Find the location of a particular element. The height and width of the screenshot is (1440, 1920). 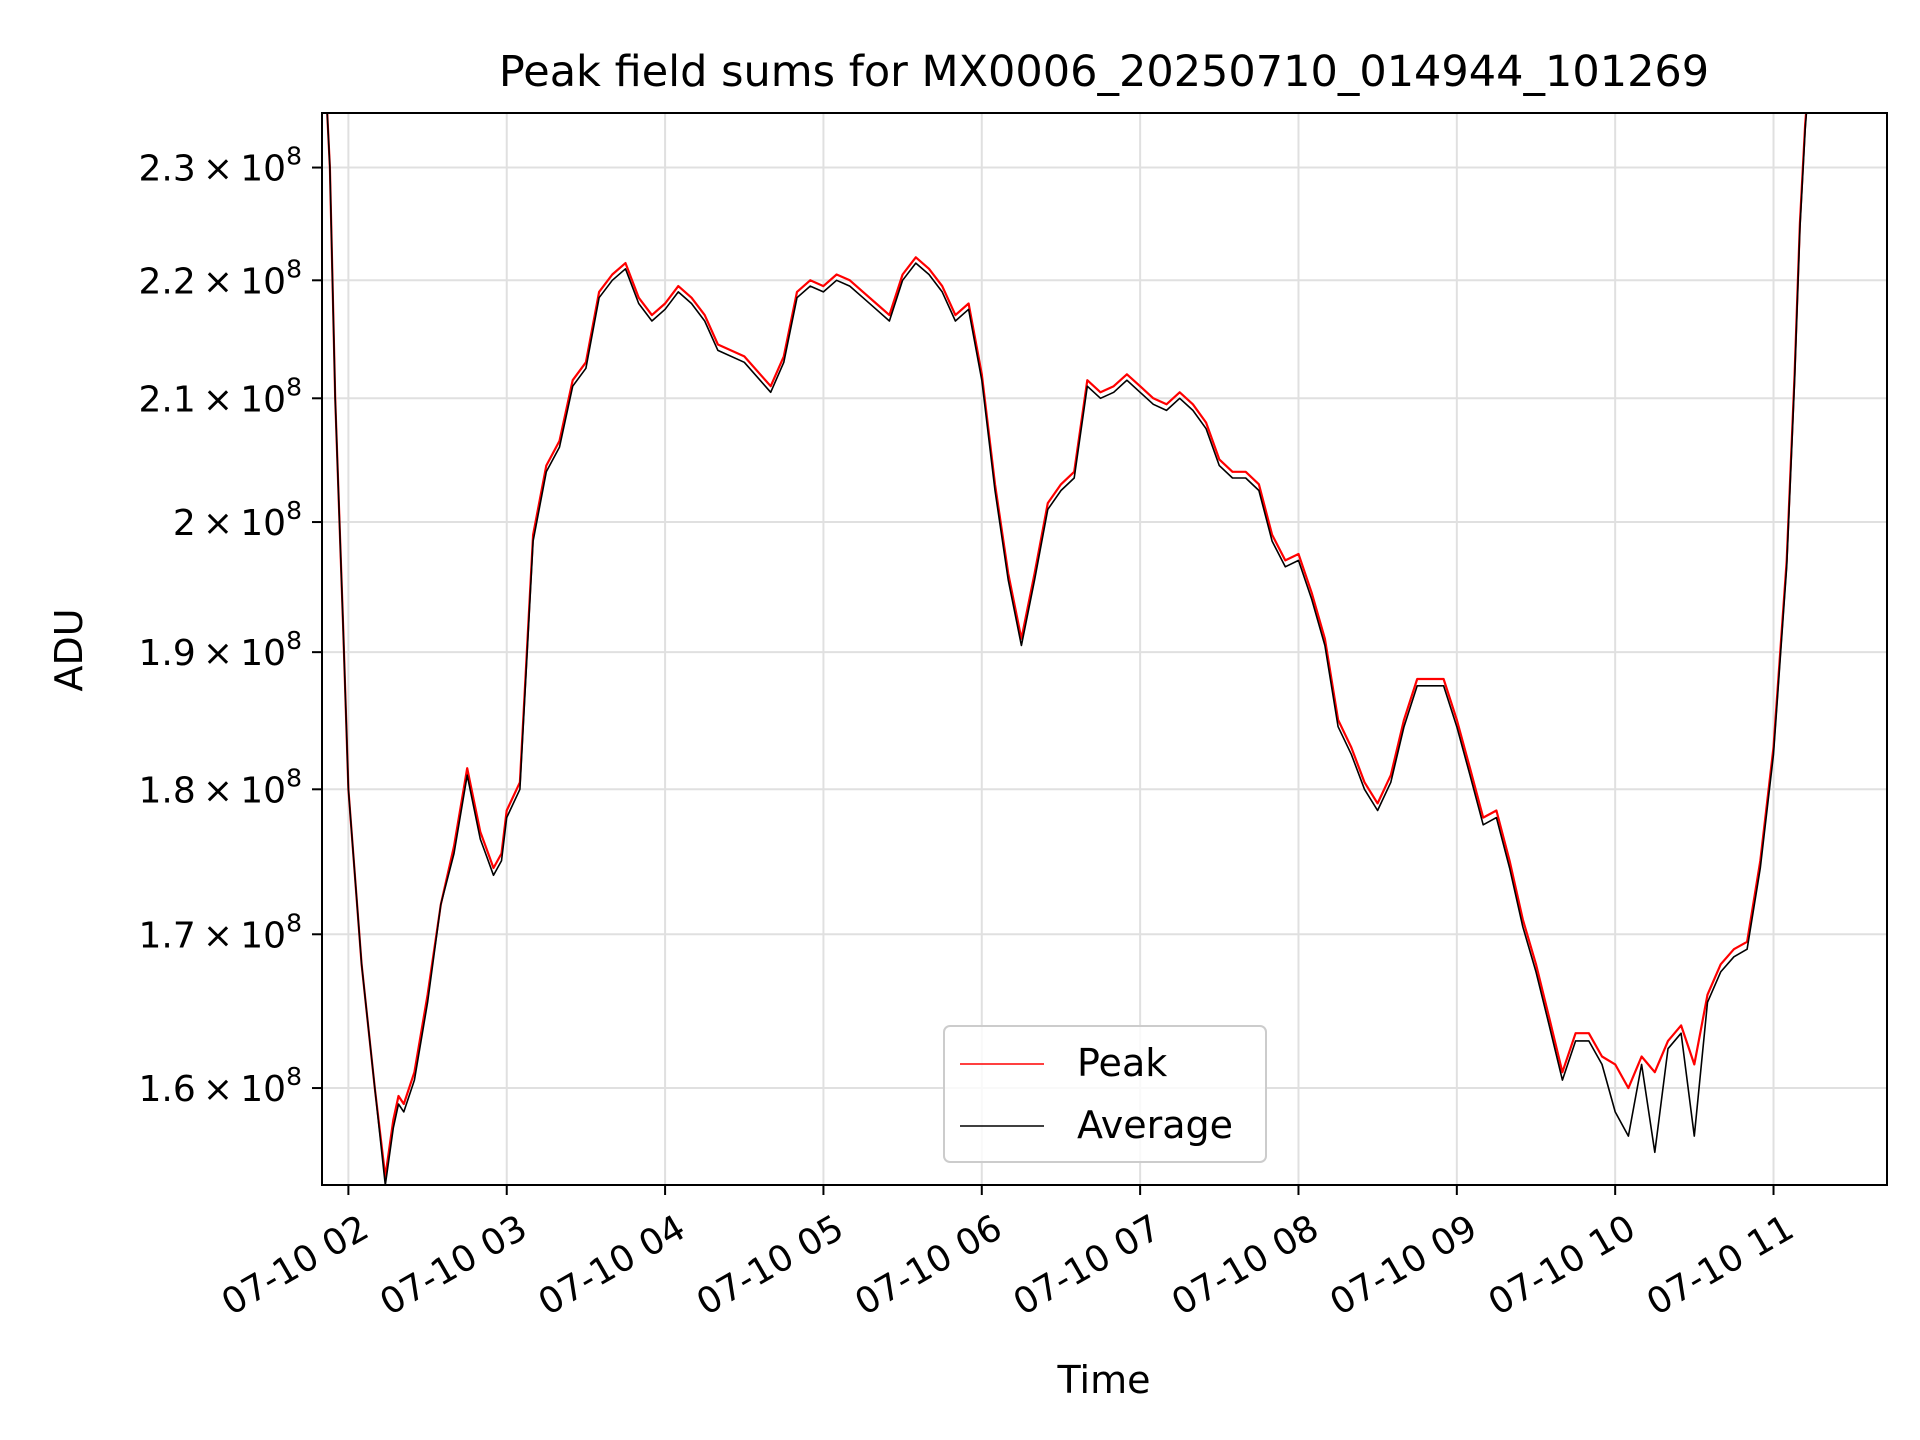

y-tick-label: 1.6 × 10⁸ is located at coordinates (220, 1086).